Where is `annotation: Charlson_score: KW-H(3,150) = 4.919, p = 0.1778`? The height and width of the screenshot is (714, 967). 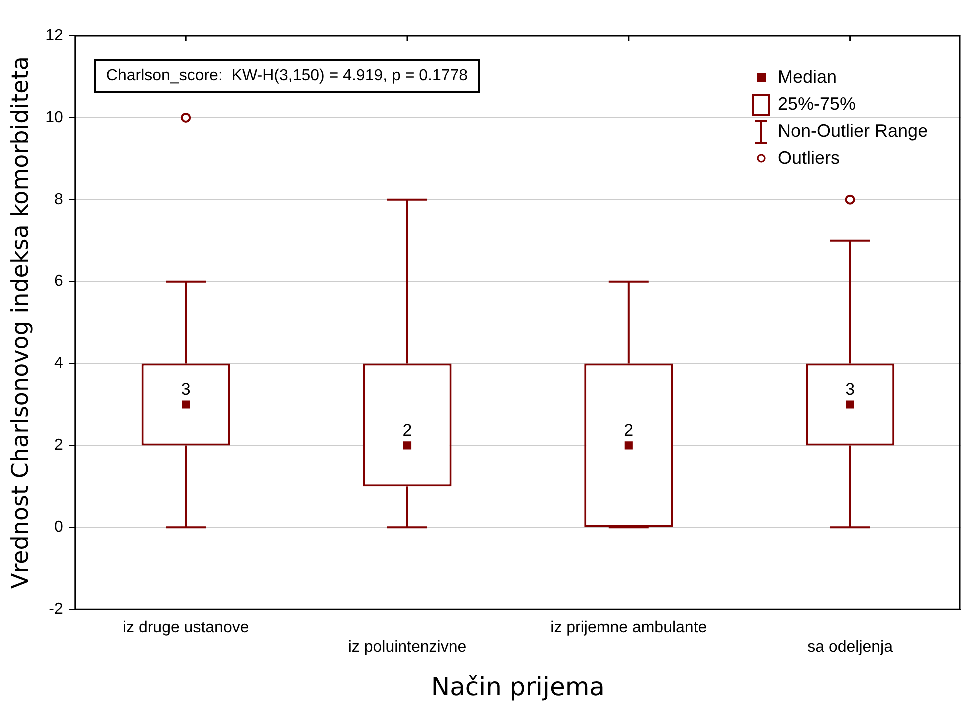
annotation: Charlson_score: KW-H(3,150) = 4.919, p = 0.1778 is located at coordinates (287, 75).